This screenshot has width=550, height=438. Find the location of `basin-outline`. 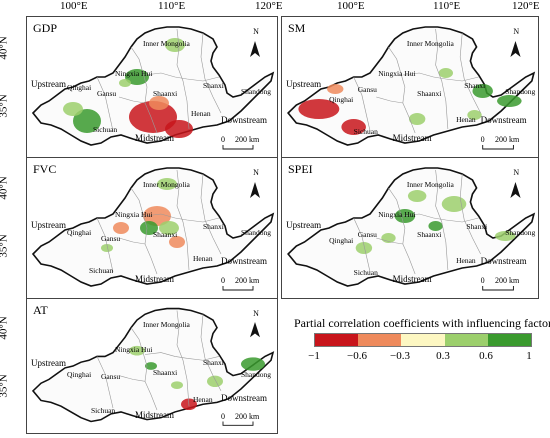

basin-outline is located at coordinates (411, 227).